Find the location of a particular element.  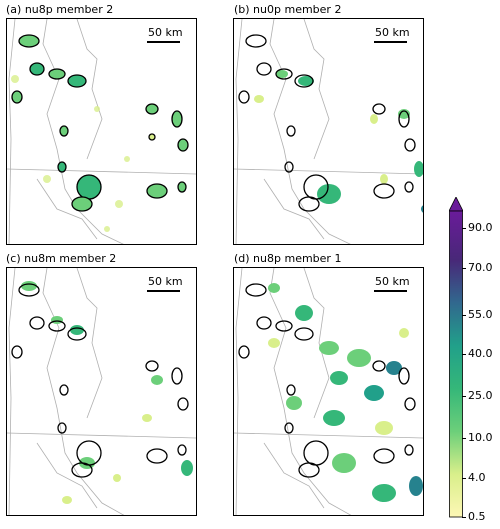

precip-d-outline is located at coordinates (327, 380).